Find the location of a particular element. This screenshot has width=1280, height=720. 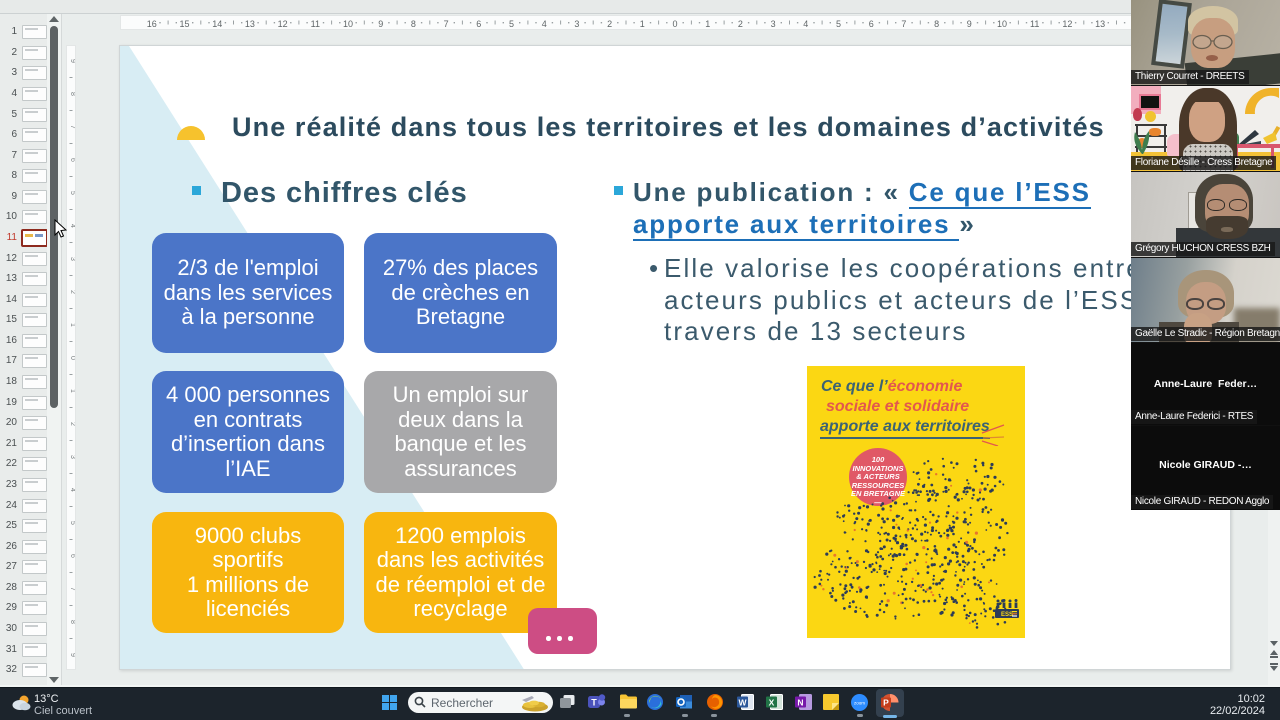

svg-text: W is located at coordinates (742, 703).